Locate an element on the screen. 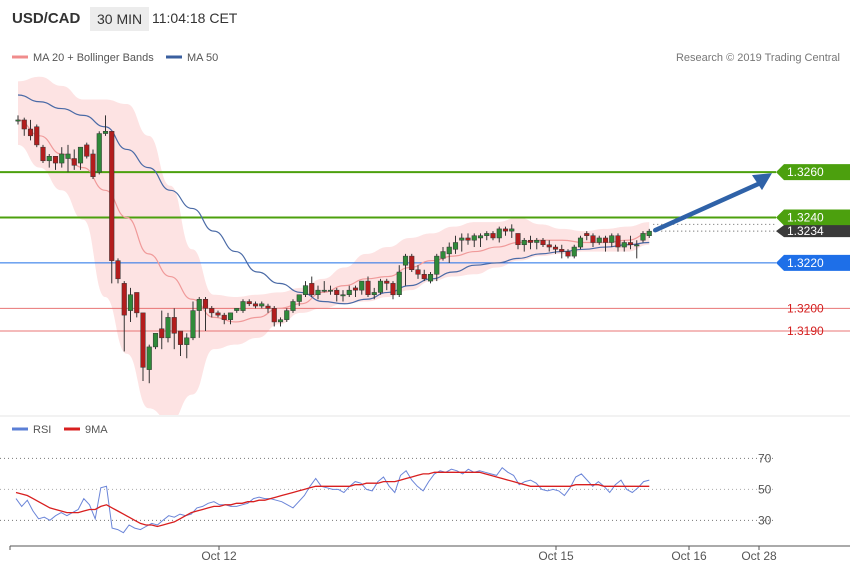 The height and width of the screenshot is (576, 850). price-badge-label: 1.3220 is located at coordinates (805, 263).